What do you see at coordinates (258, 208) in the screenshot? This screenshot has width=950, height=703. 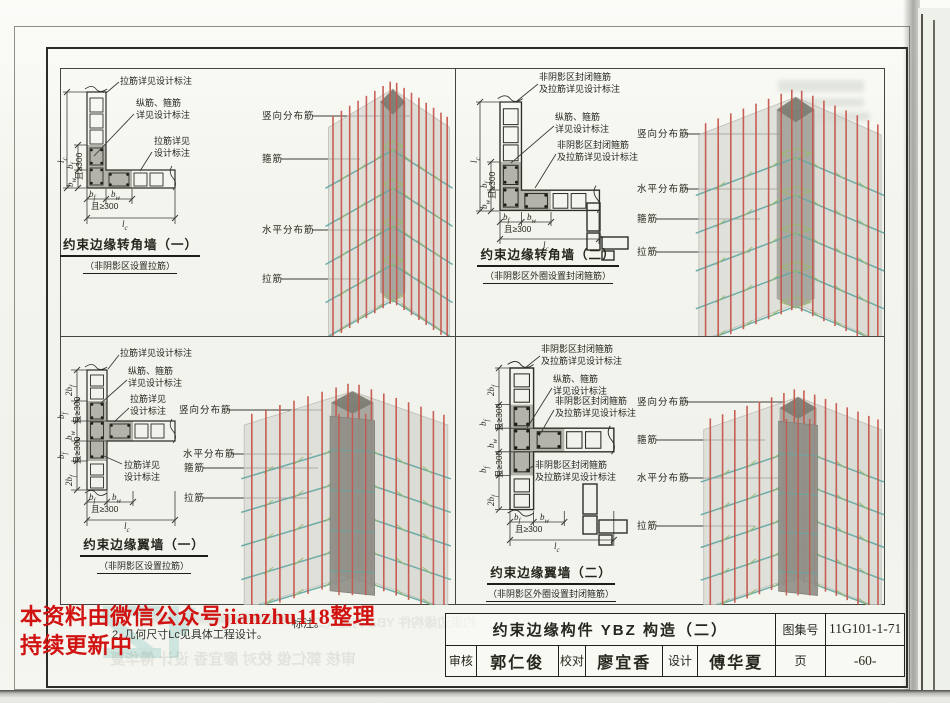 I see `corner-wall-1-drawing` at bounding box center [258, 208].